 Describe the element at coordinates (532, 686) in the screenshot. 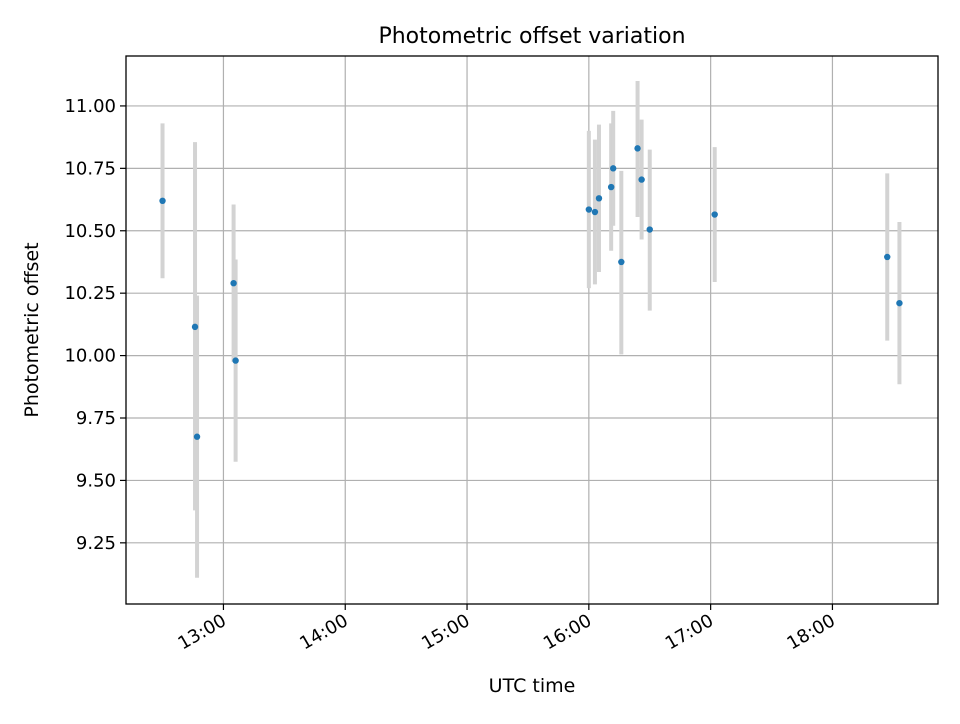

I see `x-axis-label: UTC time` at that location.